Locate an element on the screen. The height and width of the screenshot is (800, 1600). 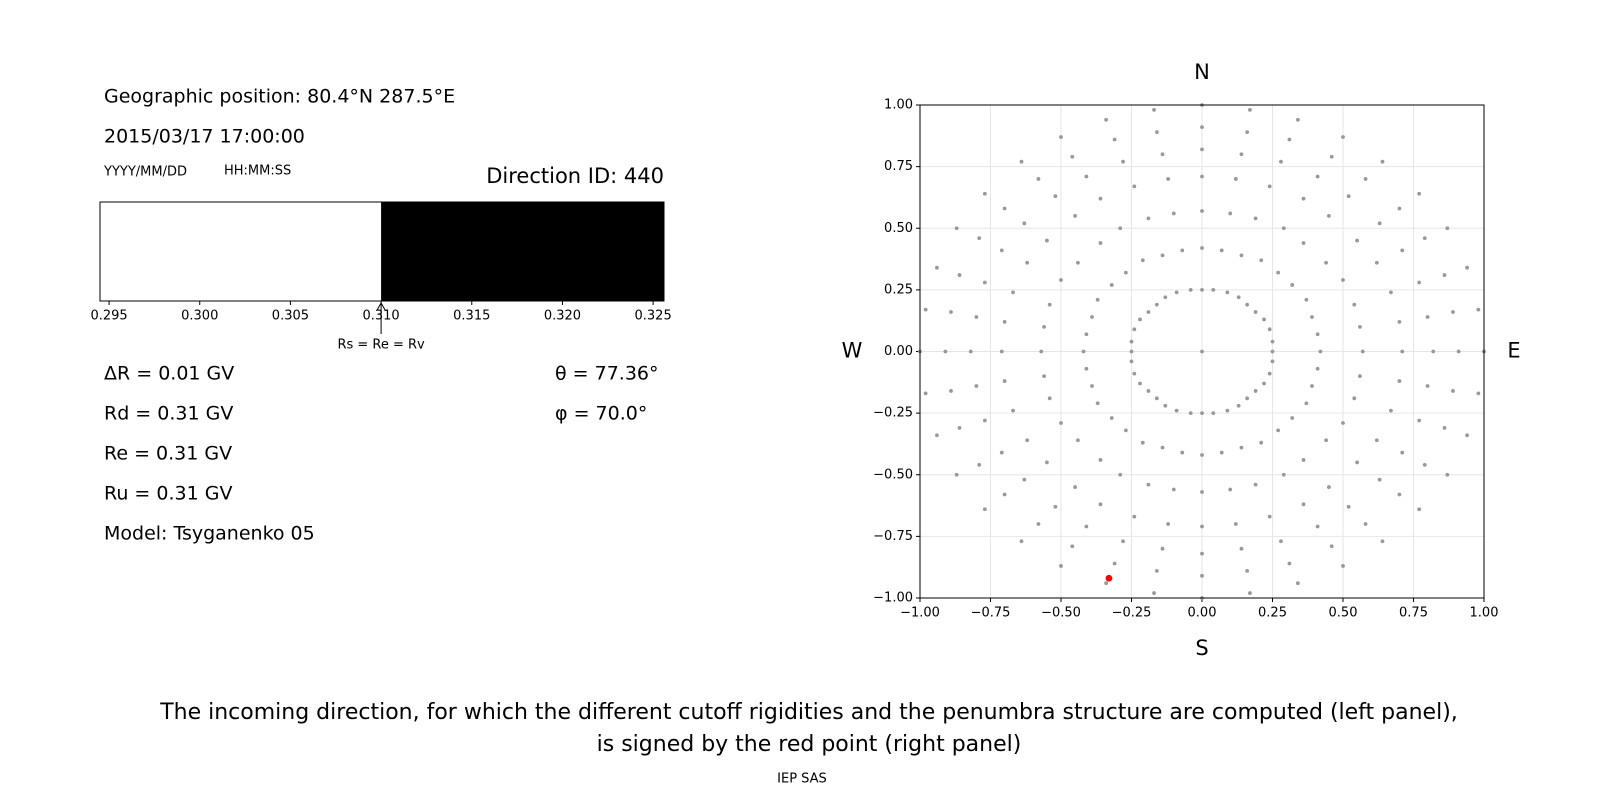
y-tick-label: −0.75 is located at coordinates (893, 536).